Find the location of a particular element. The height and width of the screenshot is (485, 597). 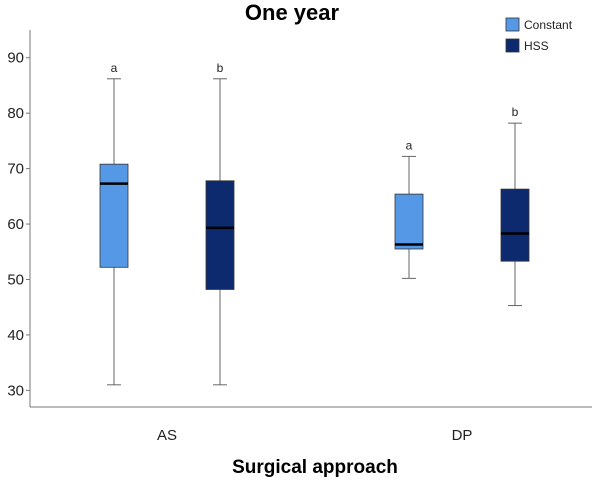

x-category-label: AS is located at coordinates (167, 435).